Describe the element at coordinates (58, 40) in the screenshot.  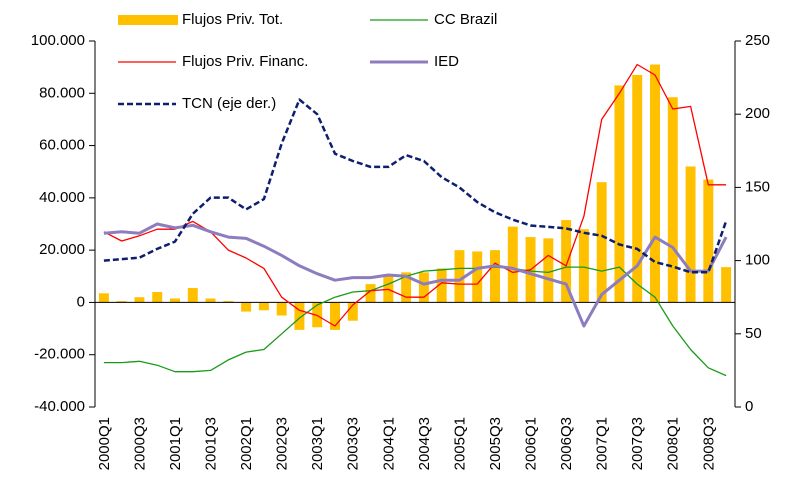
I see `y-tick-label: 100.000` at that location.